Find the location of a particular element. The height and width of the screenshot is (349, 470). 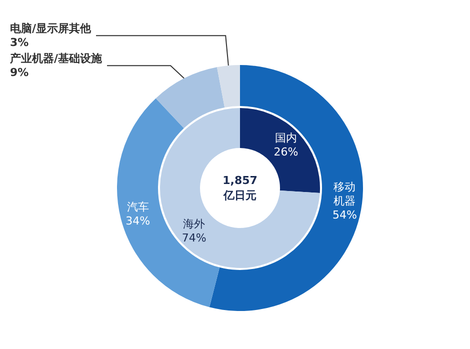

slice-label: 电脑/显示屏其他 is located at coordinates (51, 29).